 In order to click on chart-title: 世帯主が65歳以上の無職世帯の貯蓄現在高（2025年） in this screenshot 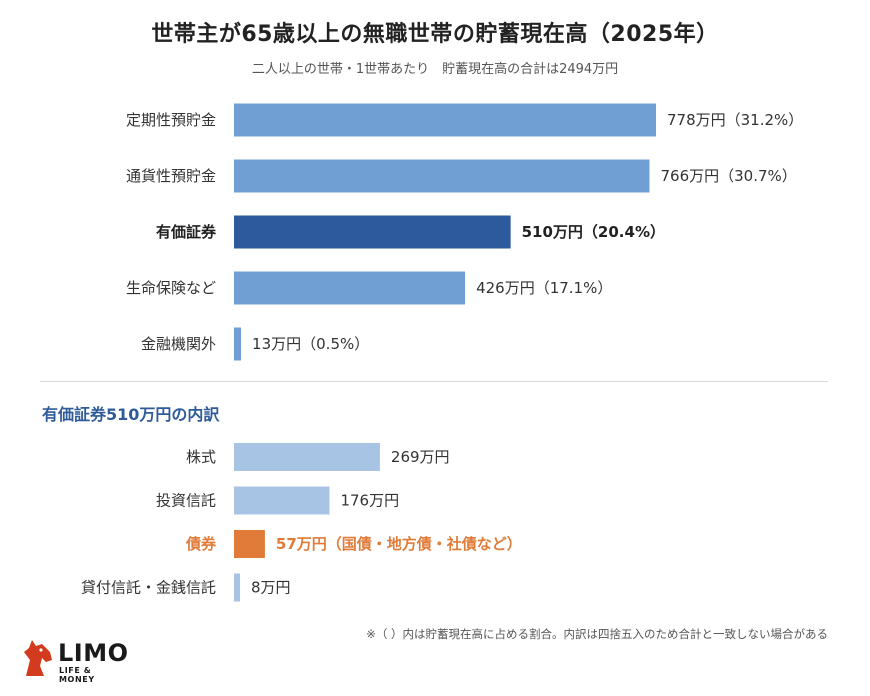, I will do `click(435, 34)`.